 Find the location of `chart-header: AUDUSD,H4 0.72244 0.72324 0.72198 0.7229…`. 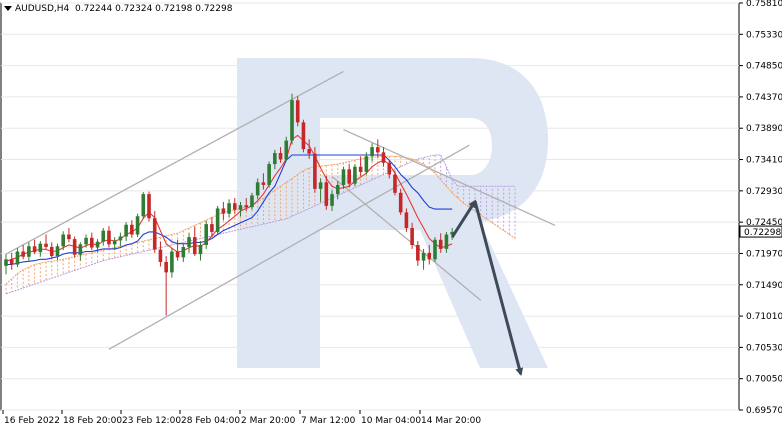

chart-header: AUDUSD,H4 0.72244 0.72324 0.72198 0.7229… is located at coordinates (118, 9).